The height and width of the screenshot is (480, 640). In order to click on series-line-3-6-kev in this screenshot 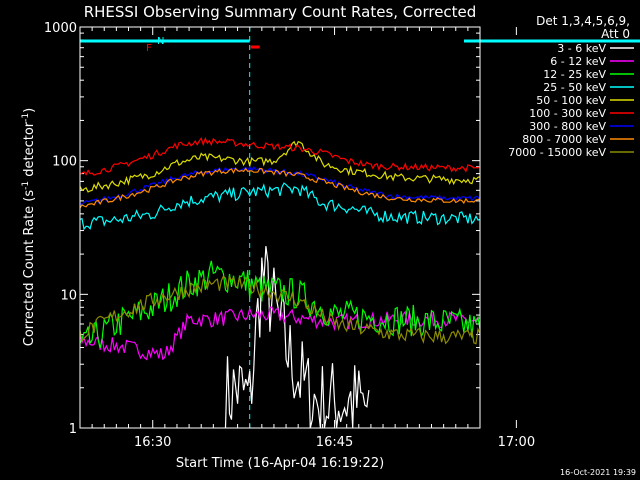, I will do `click(297, 337)`.